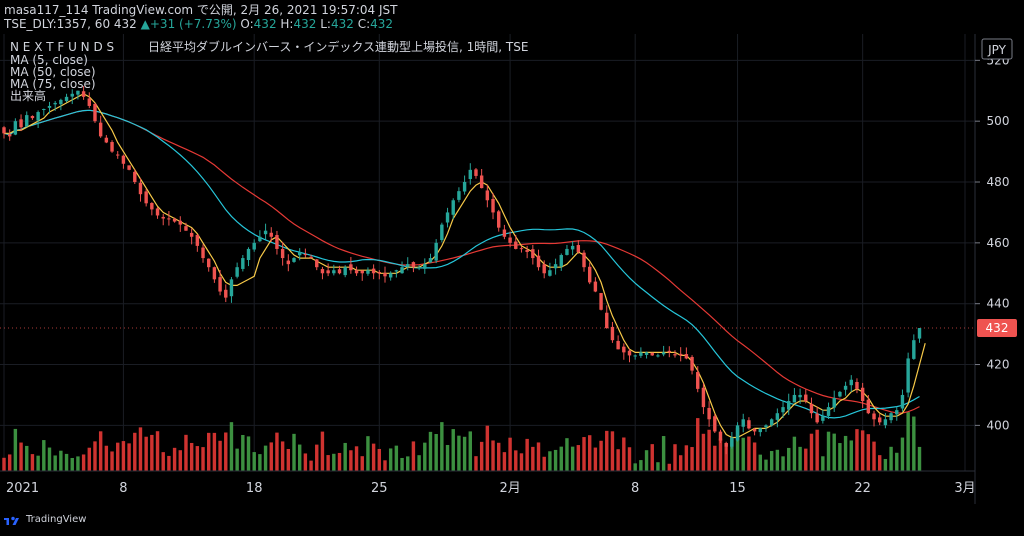 Image resolution: width=1024 pixels, height=536 pixels. Describe the element at coordinates (998, 365) in the screenshot. I see `price-tick-label: 420` at that location.